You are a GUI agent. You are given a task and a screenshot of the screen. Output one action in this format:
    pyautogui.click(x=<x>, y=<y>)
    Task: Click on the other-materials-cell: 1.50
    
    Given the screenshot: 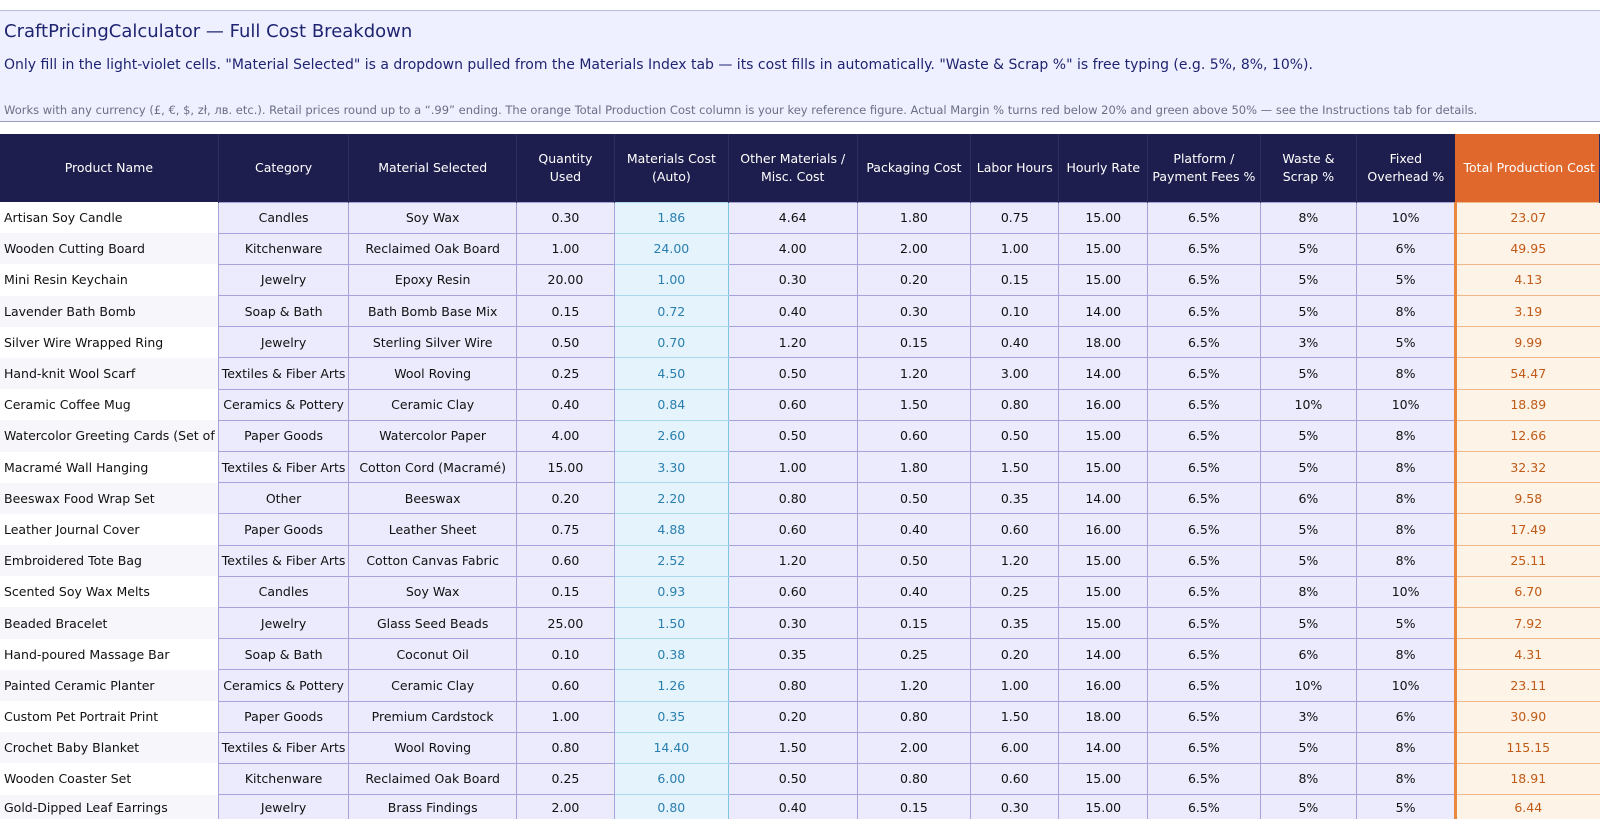 What is the action you would take?
    pyautogui.click(x=792, y=747)
    